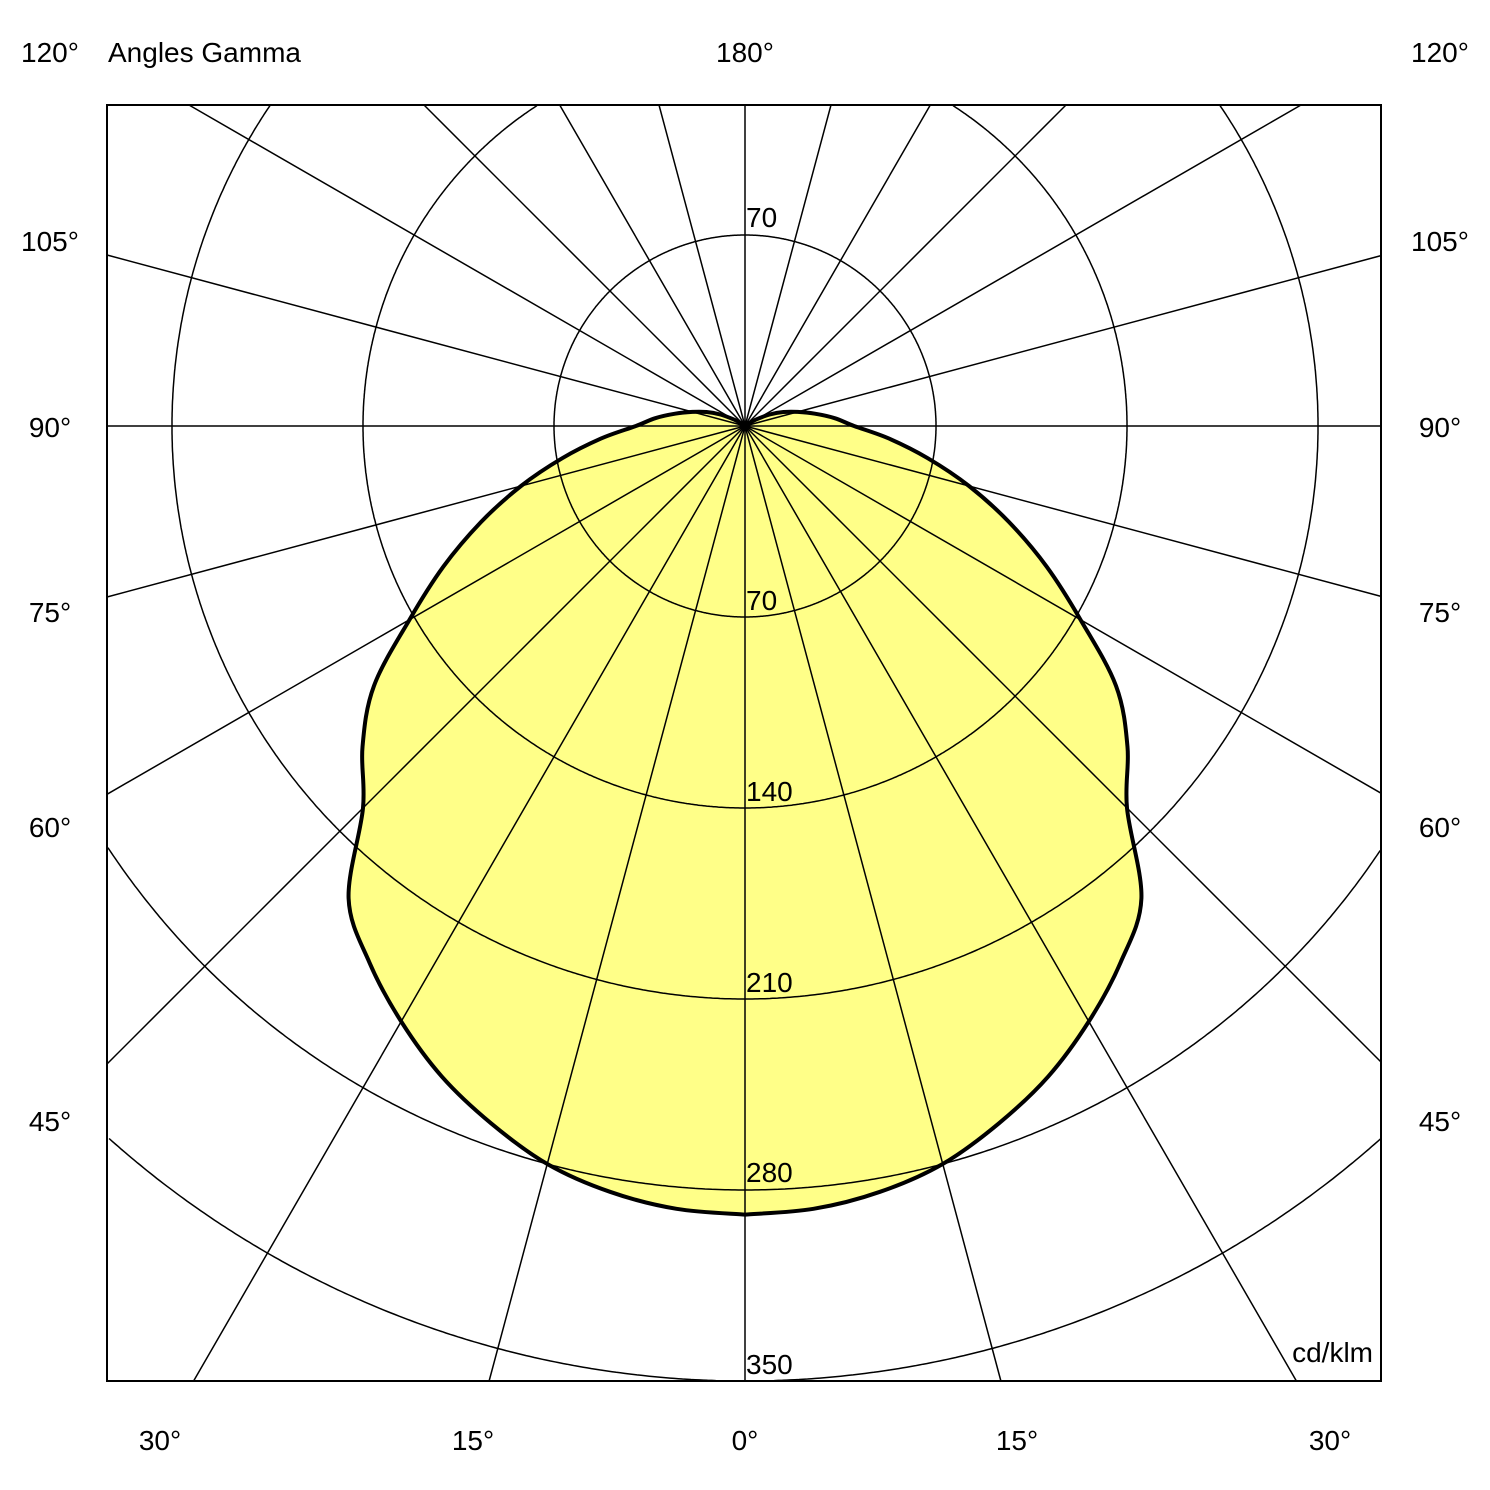  Describe the element at coordinates (1440, 1121) in the screenshot. I see `angle-label-right: 45°` at that location.